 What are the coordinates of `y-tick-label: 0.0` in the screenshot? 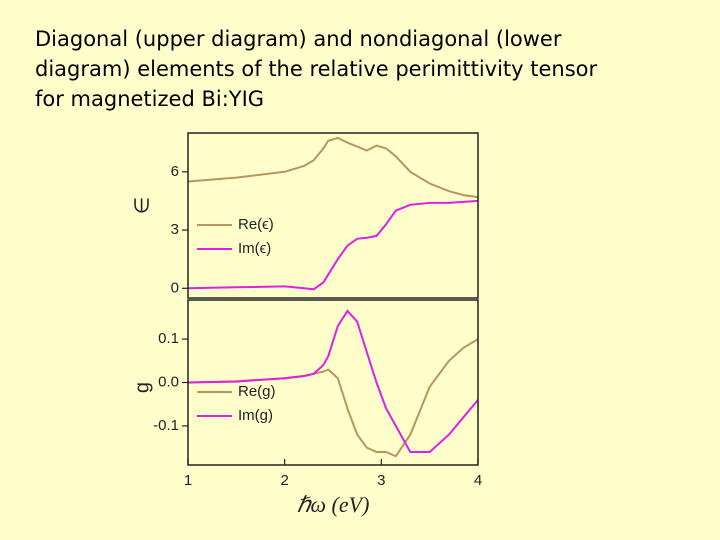 It's located at (168, 381).